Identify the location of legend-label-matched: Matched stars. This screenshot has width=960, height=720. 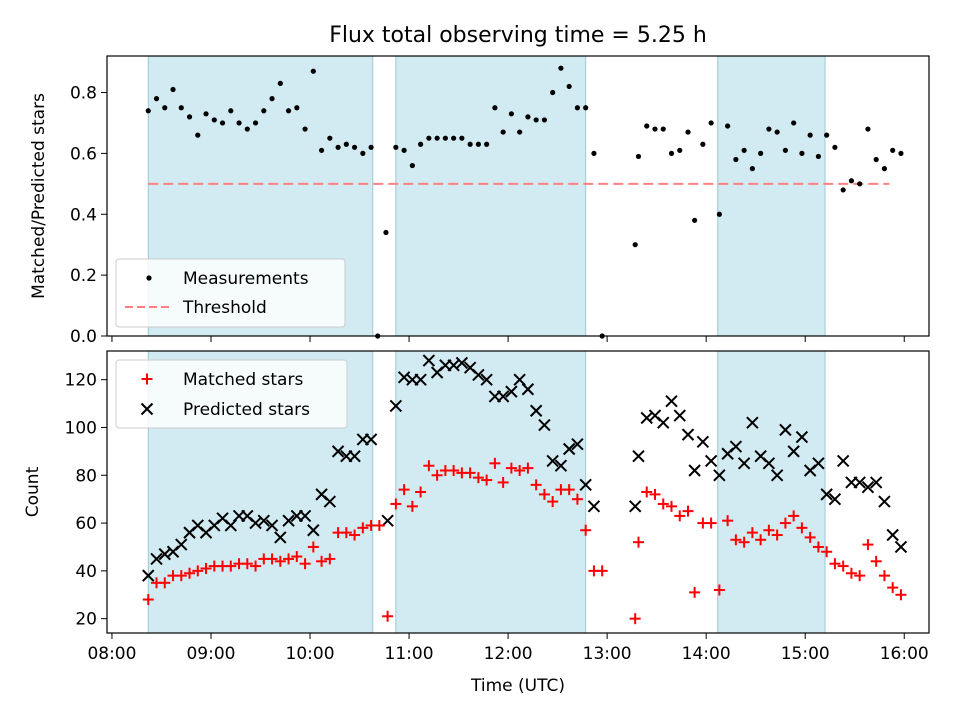
(243, 380).